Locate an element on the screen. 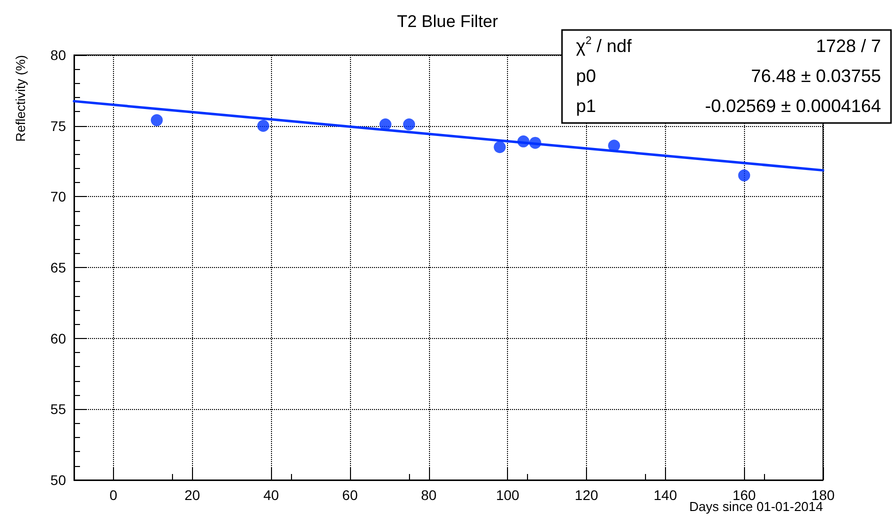  y-axis-title: Reflectivity (%) is located at coordinates (20, 98).